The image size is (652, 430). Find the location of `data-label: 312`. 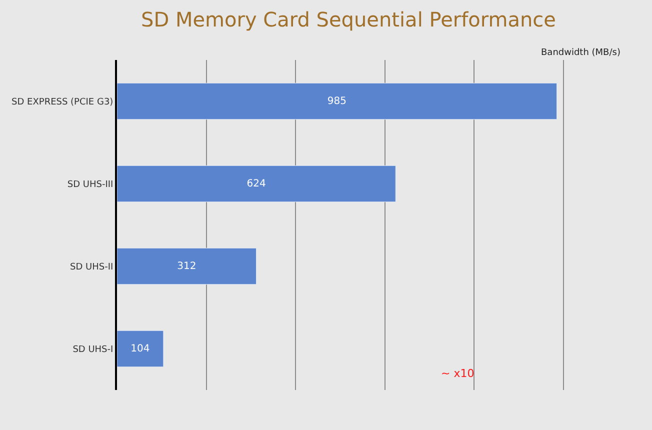

data-label: 312 is located at coordinates (186, 266).